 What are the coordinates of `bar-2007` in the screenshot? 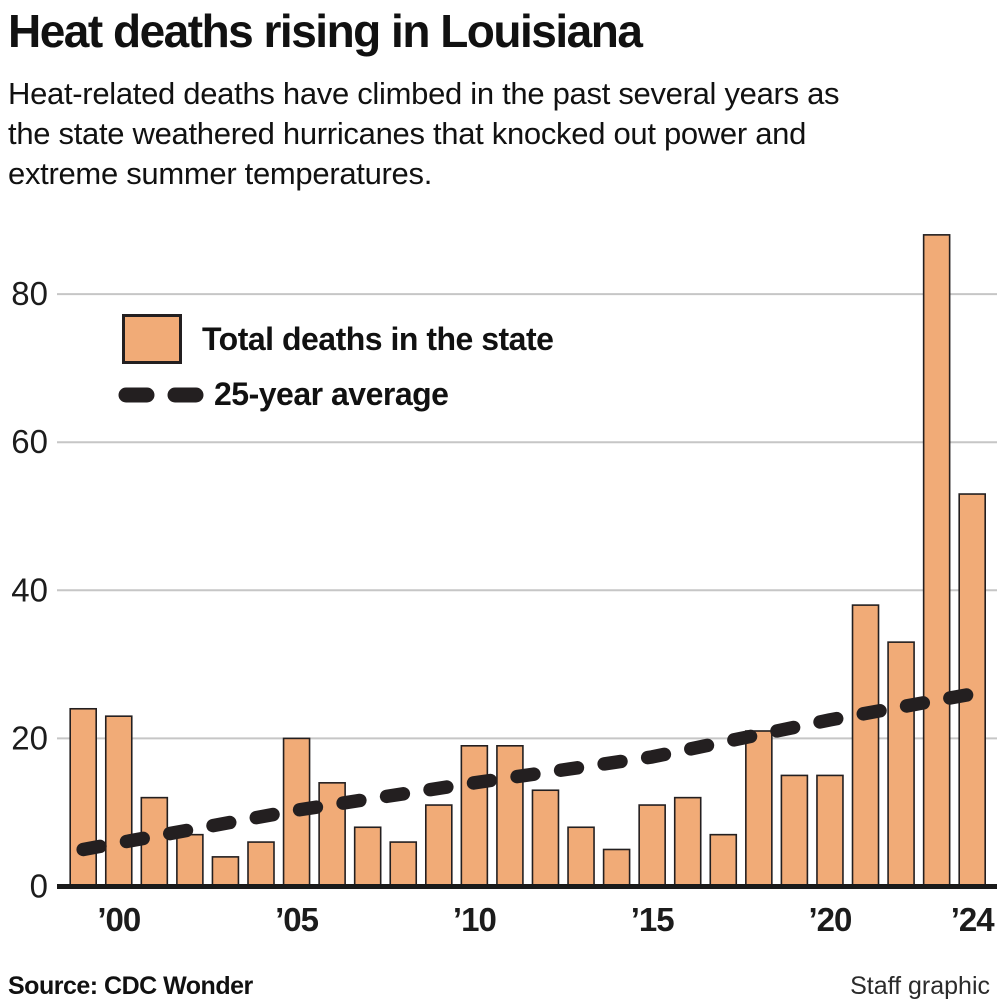 It's located at (367, 857).